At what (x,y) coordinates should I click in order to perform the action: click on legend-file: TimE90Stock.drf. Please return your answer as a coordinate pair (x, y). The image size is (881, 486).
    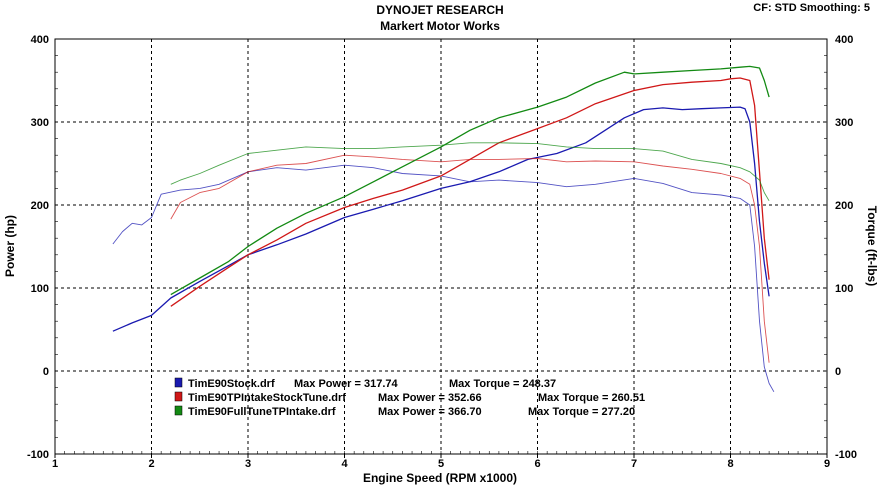
    Looking at the image, I should click on (231, 384).